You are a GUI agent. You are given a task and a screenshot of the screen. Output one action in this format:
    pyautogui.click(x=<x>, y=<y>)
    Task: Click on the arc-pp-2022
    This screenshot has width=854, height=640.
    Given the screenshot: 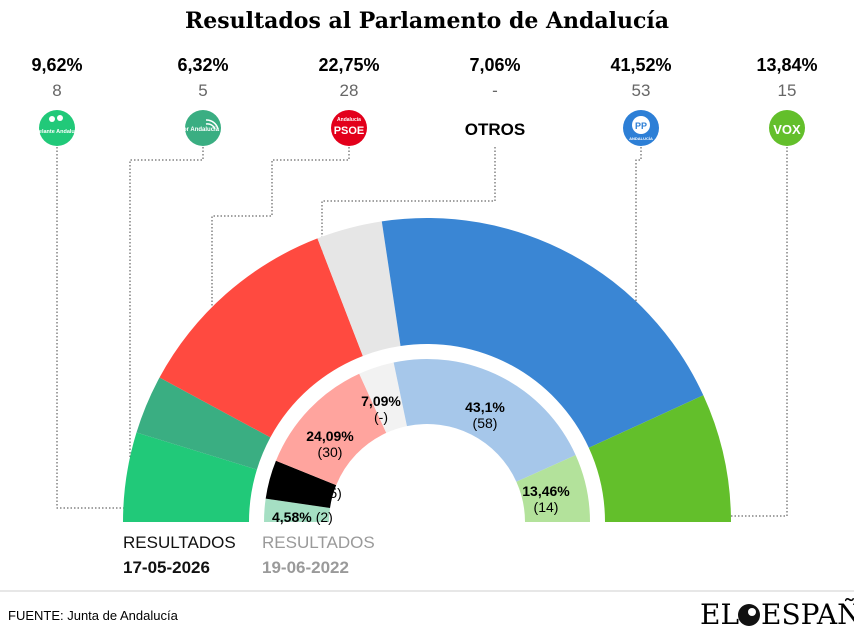 What is the action you would take?
    pyautogui.click(x=484, y=420)
    